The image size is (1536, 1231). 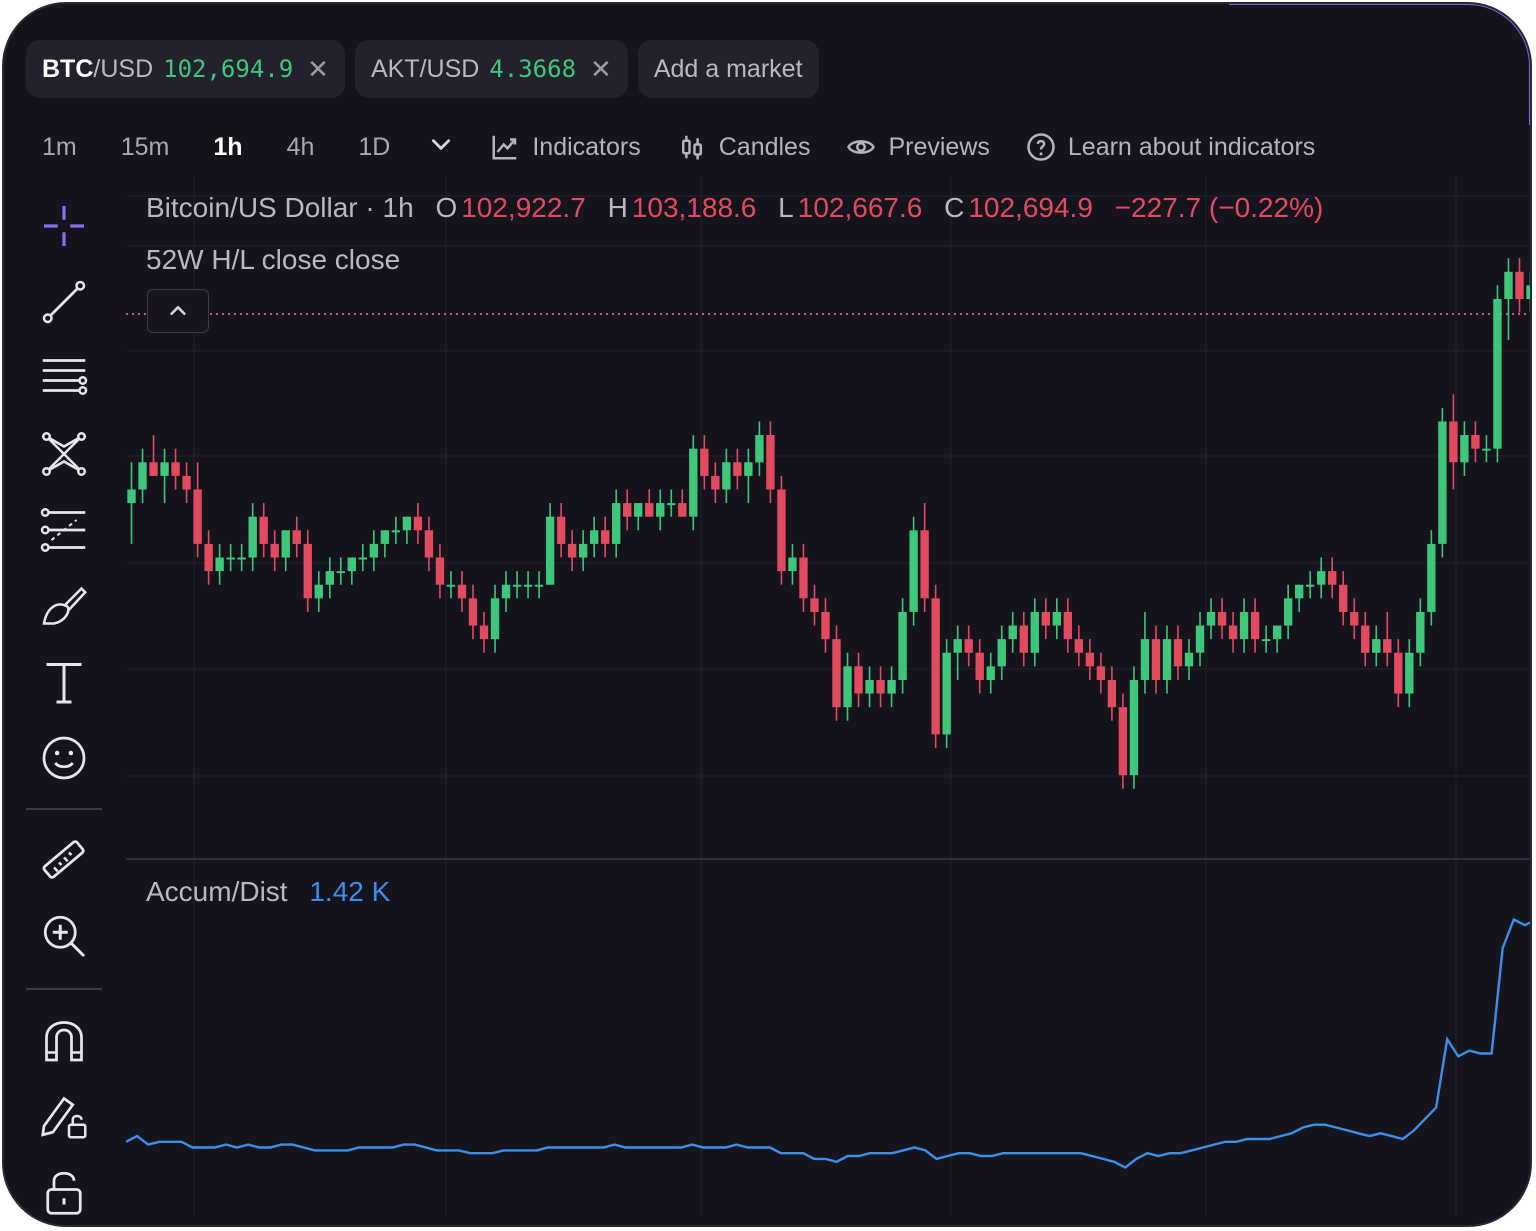 What do you see at coordinates (1191, 147) in the screenshot?
I see `learn-indicators-label: Learn about indicators` at bounding box center [1191, 147].